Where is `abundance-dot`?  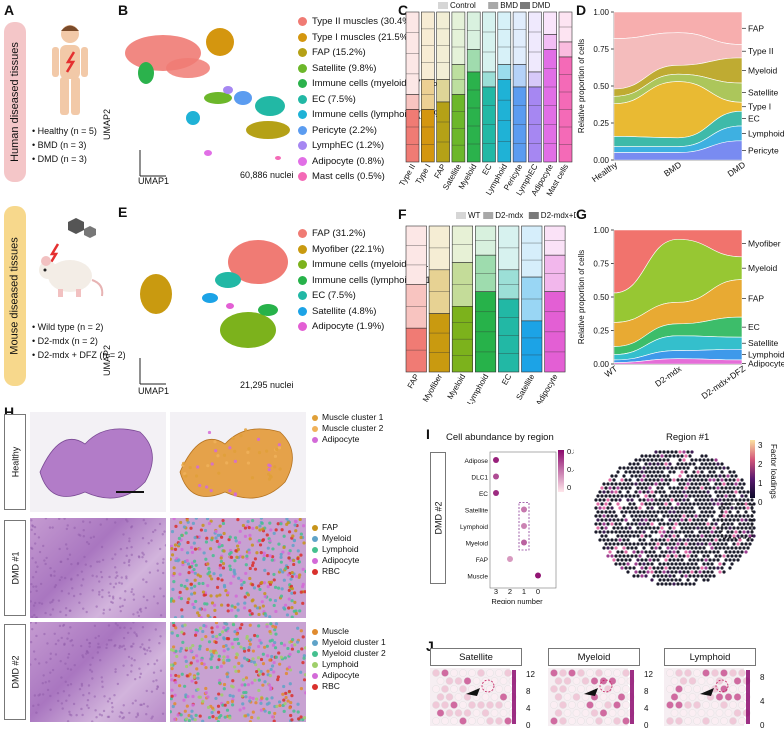
abundance-dot is located at coordinates (496, 460).